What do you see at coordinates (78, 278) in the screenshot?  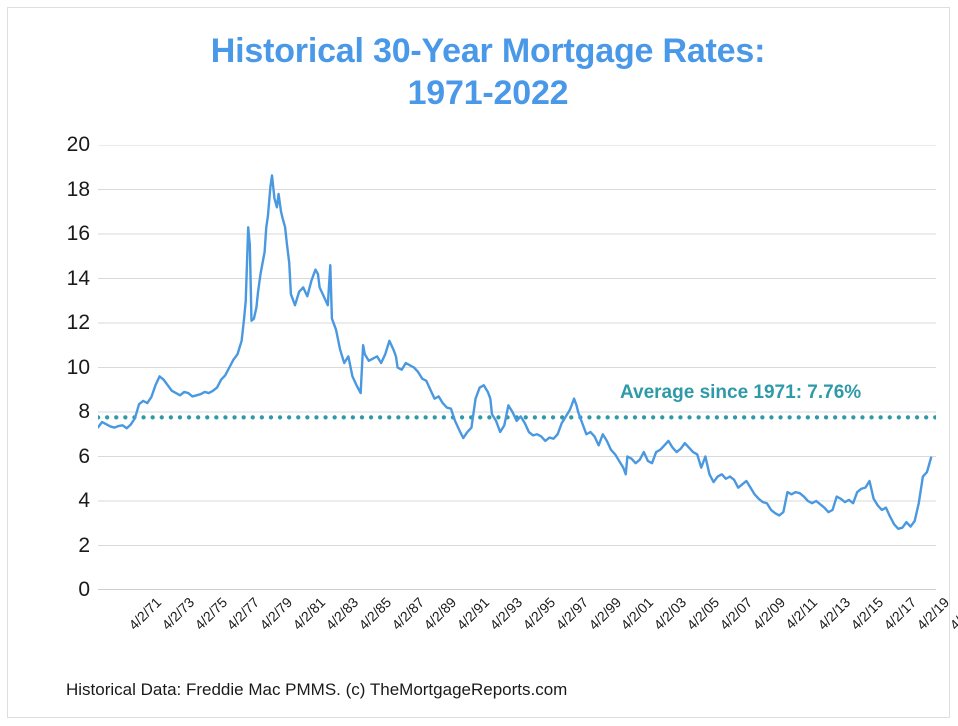 I see `y-axis-tick-label: 14` at bounding box center [78, 278].